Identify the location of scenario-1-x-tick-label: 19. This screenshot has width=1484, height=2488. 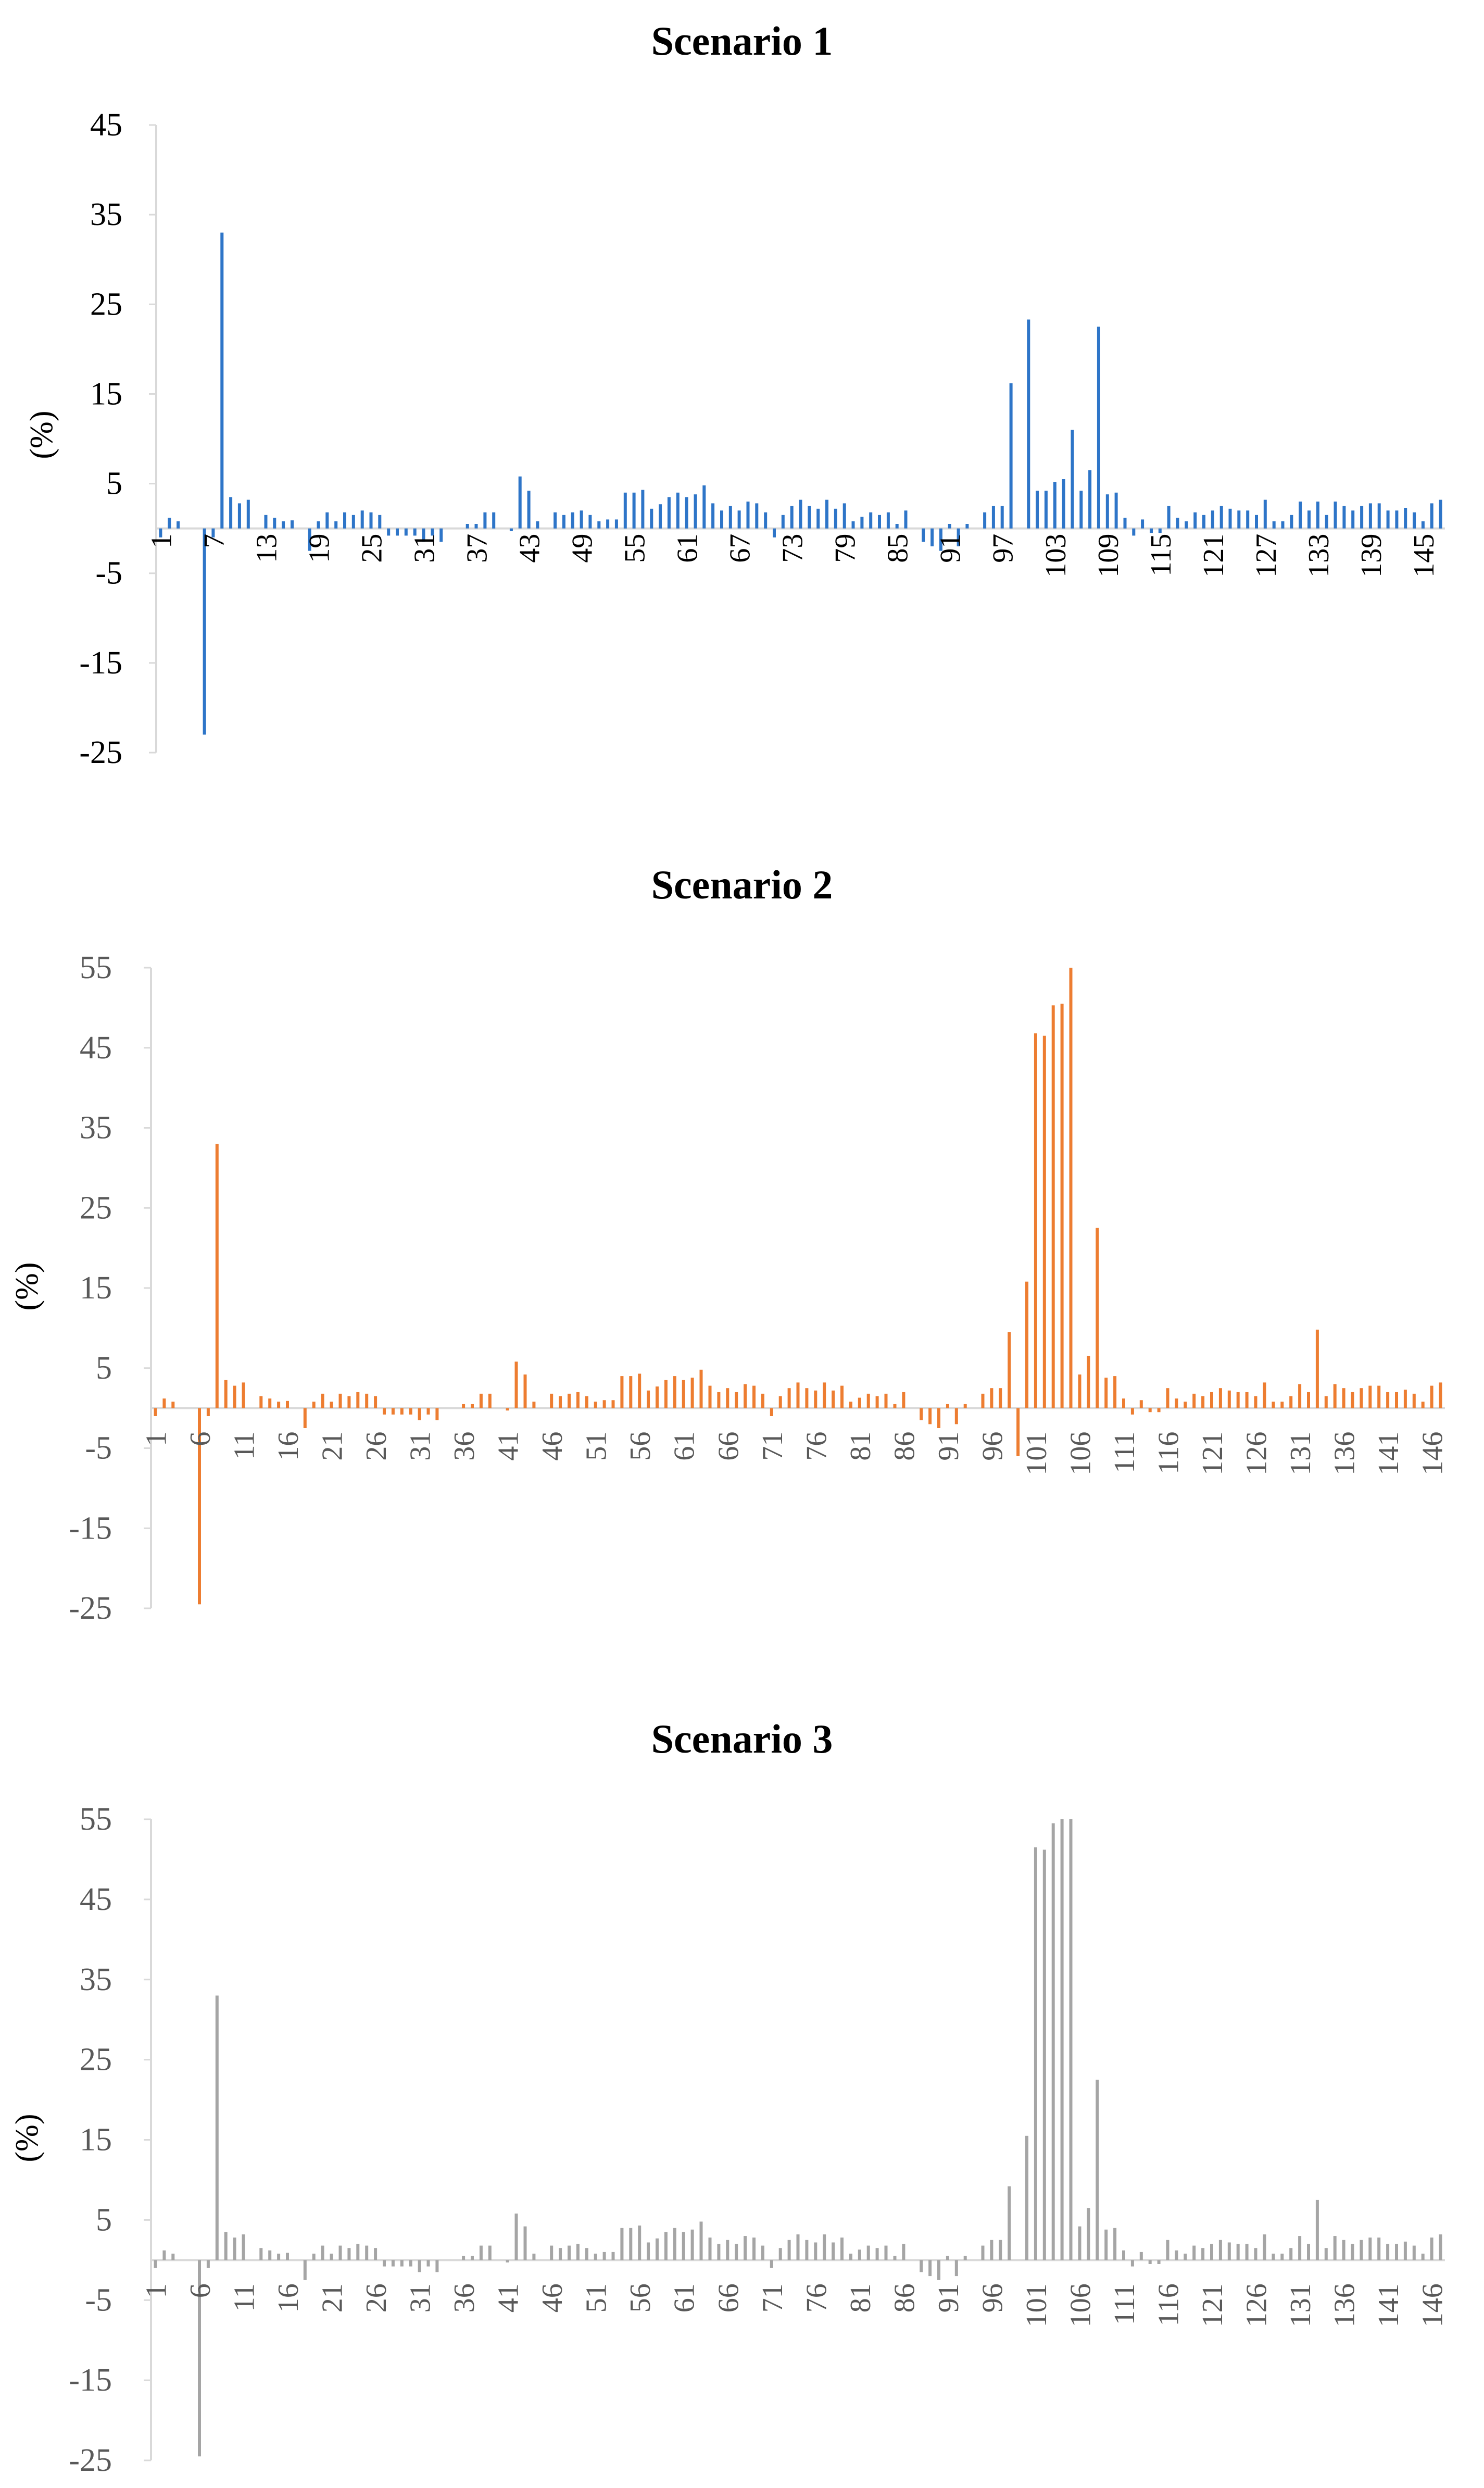
(320, 548).